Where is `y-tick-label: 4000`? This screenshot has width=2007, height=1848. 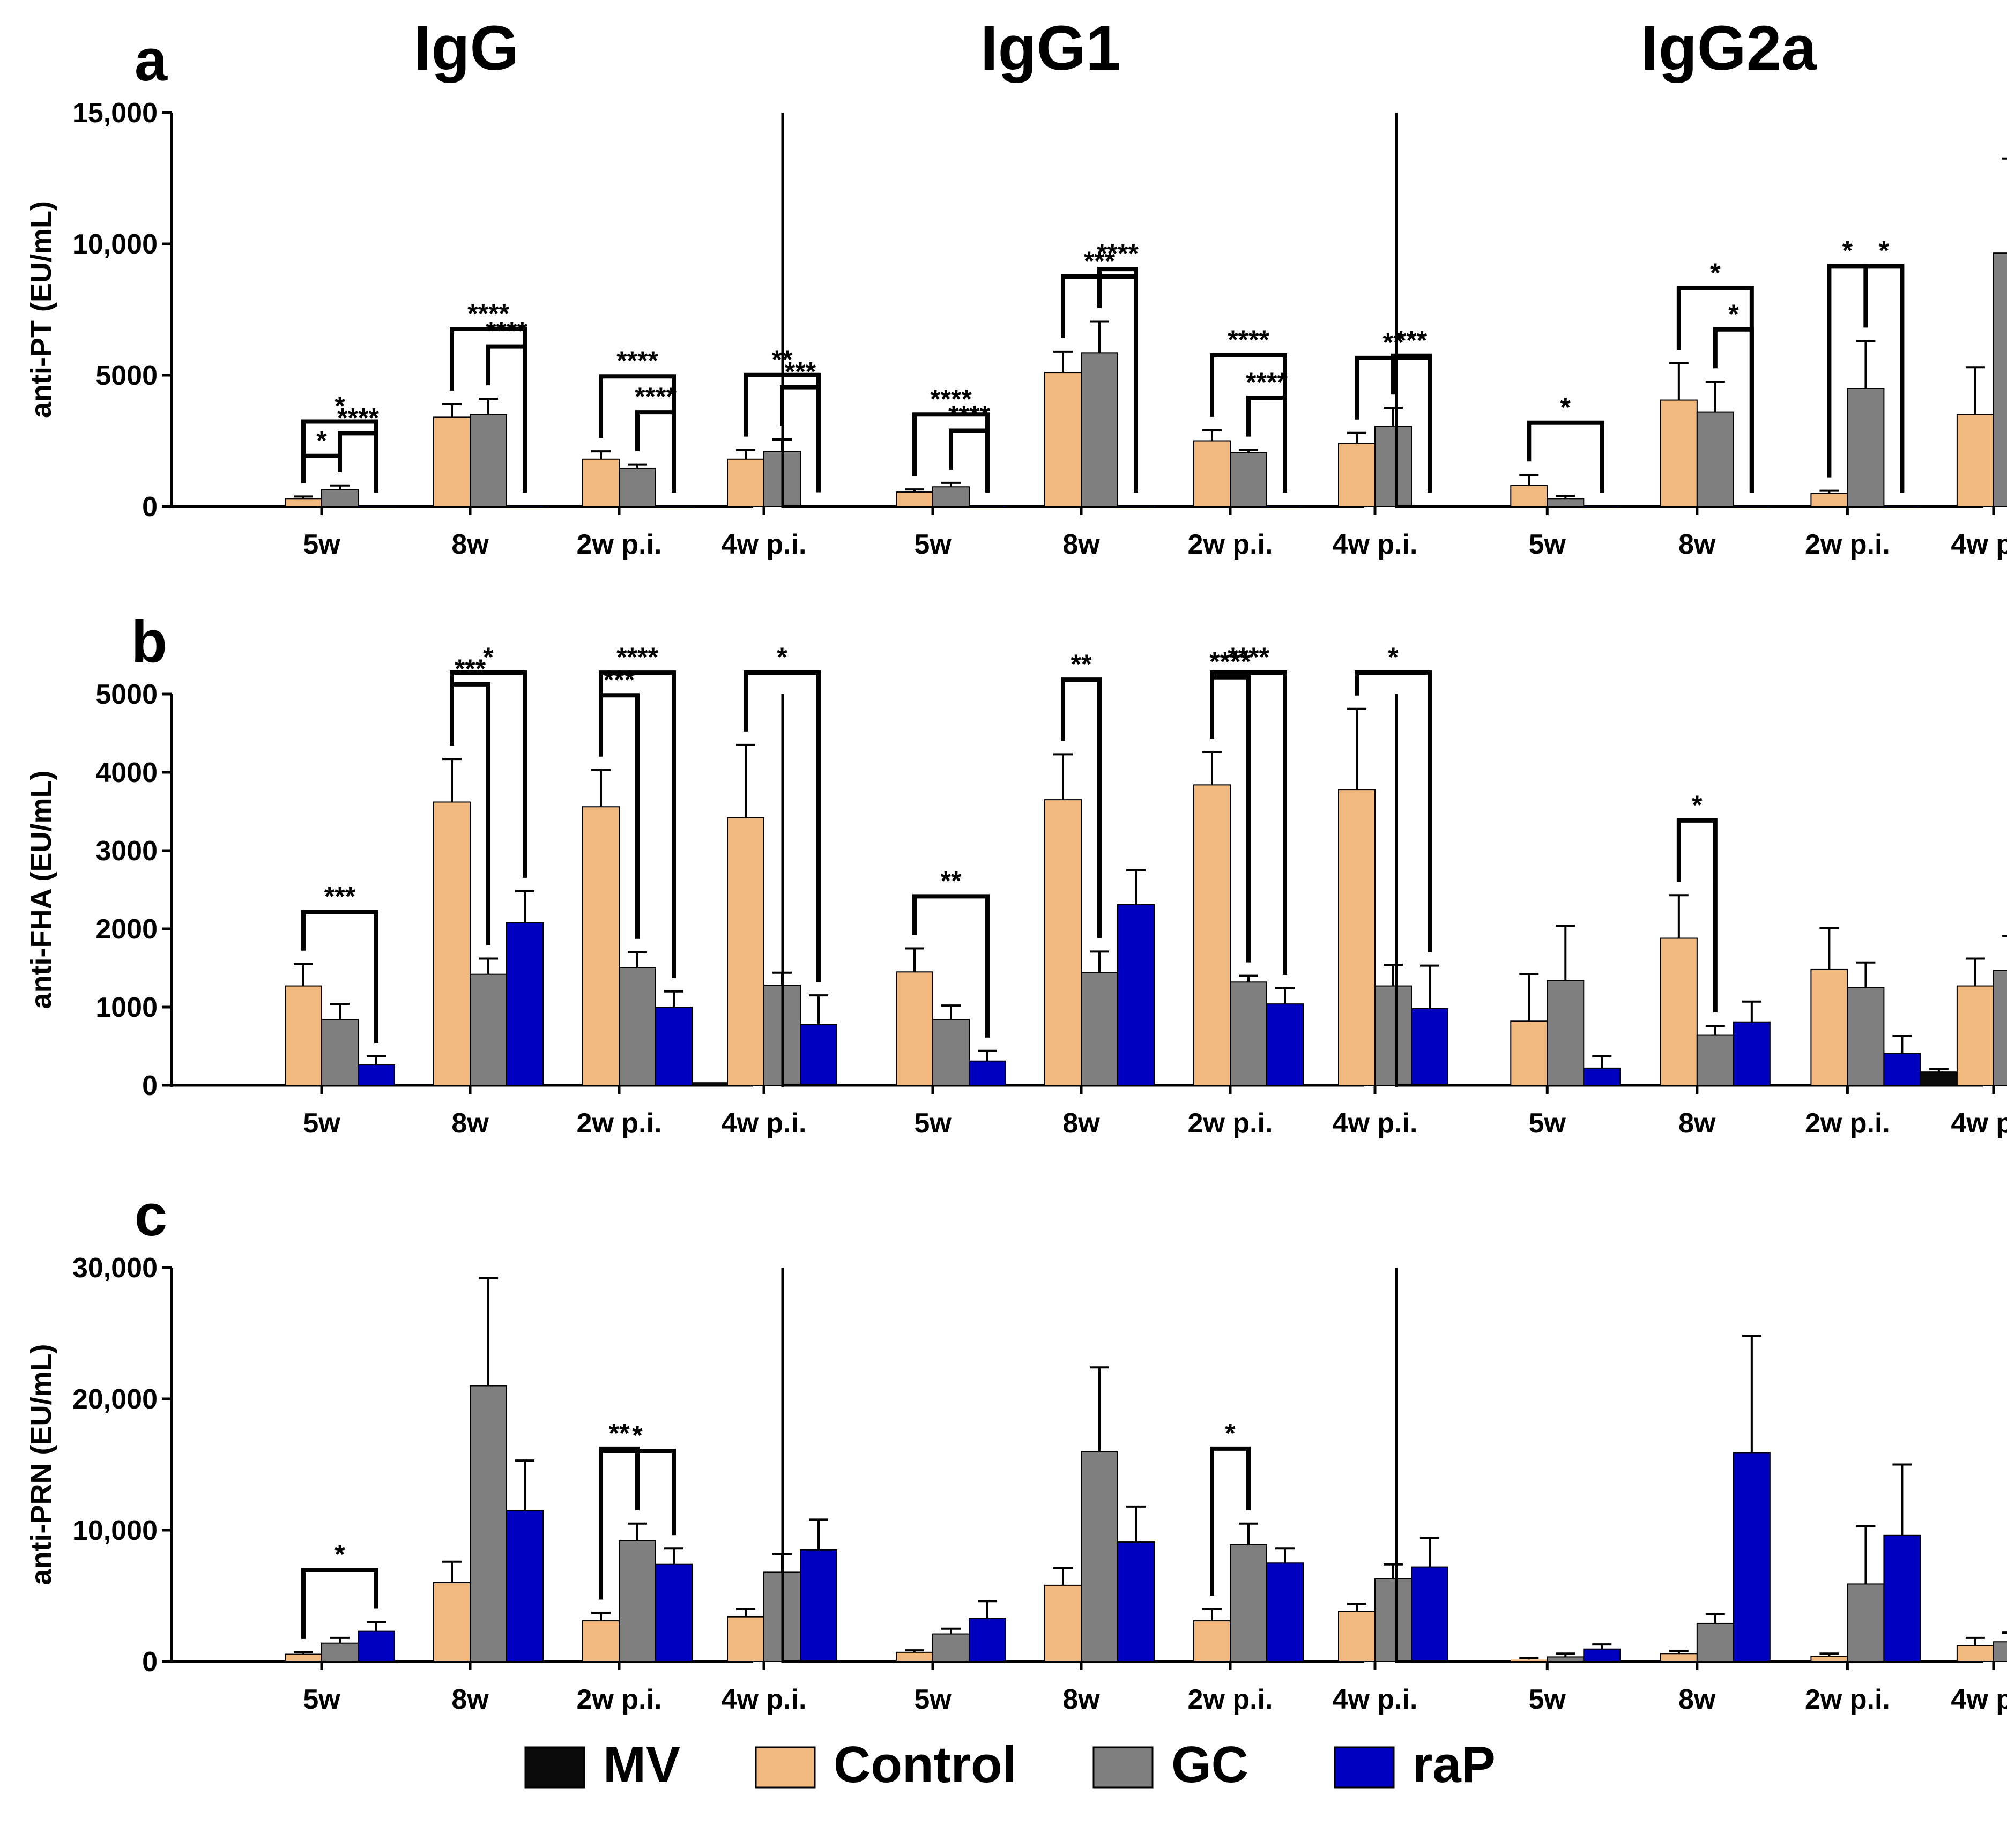 y-tick-label: 4000 is located at coordinates (126, 772).